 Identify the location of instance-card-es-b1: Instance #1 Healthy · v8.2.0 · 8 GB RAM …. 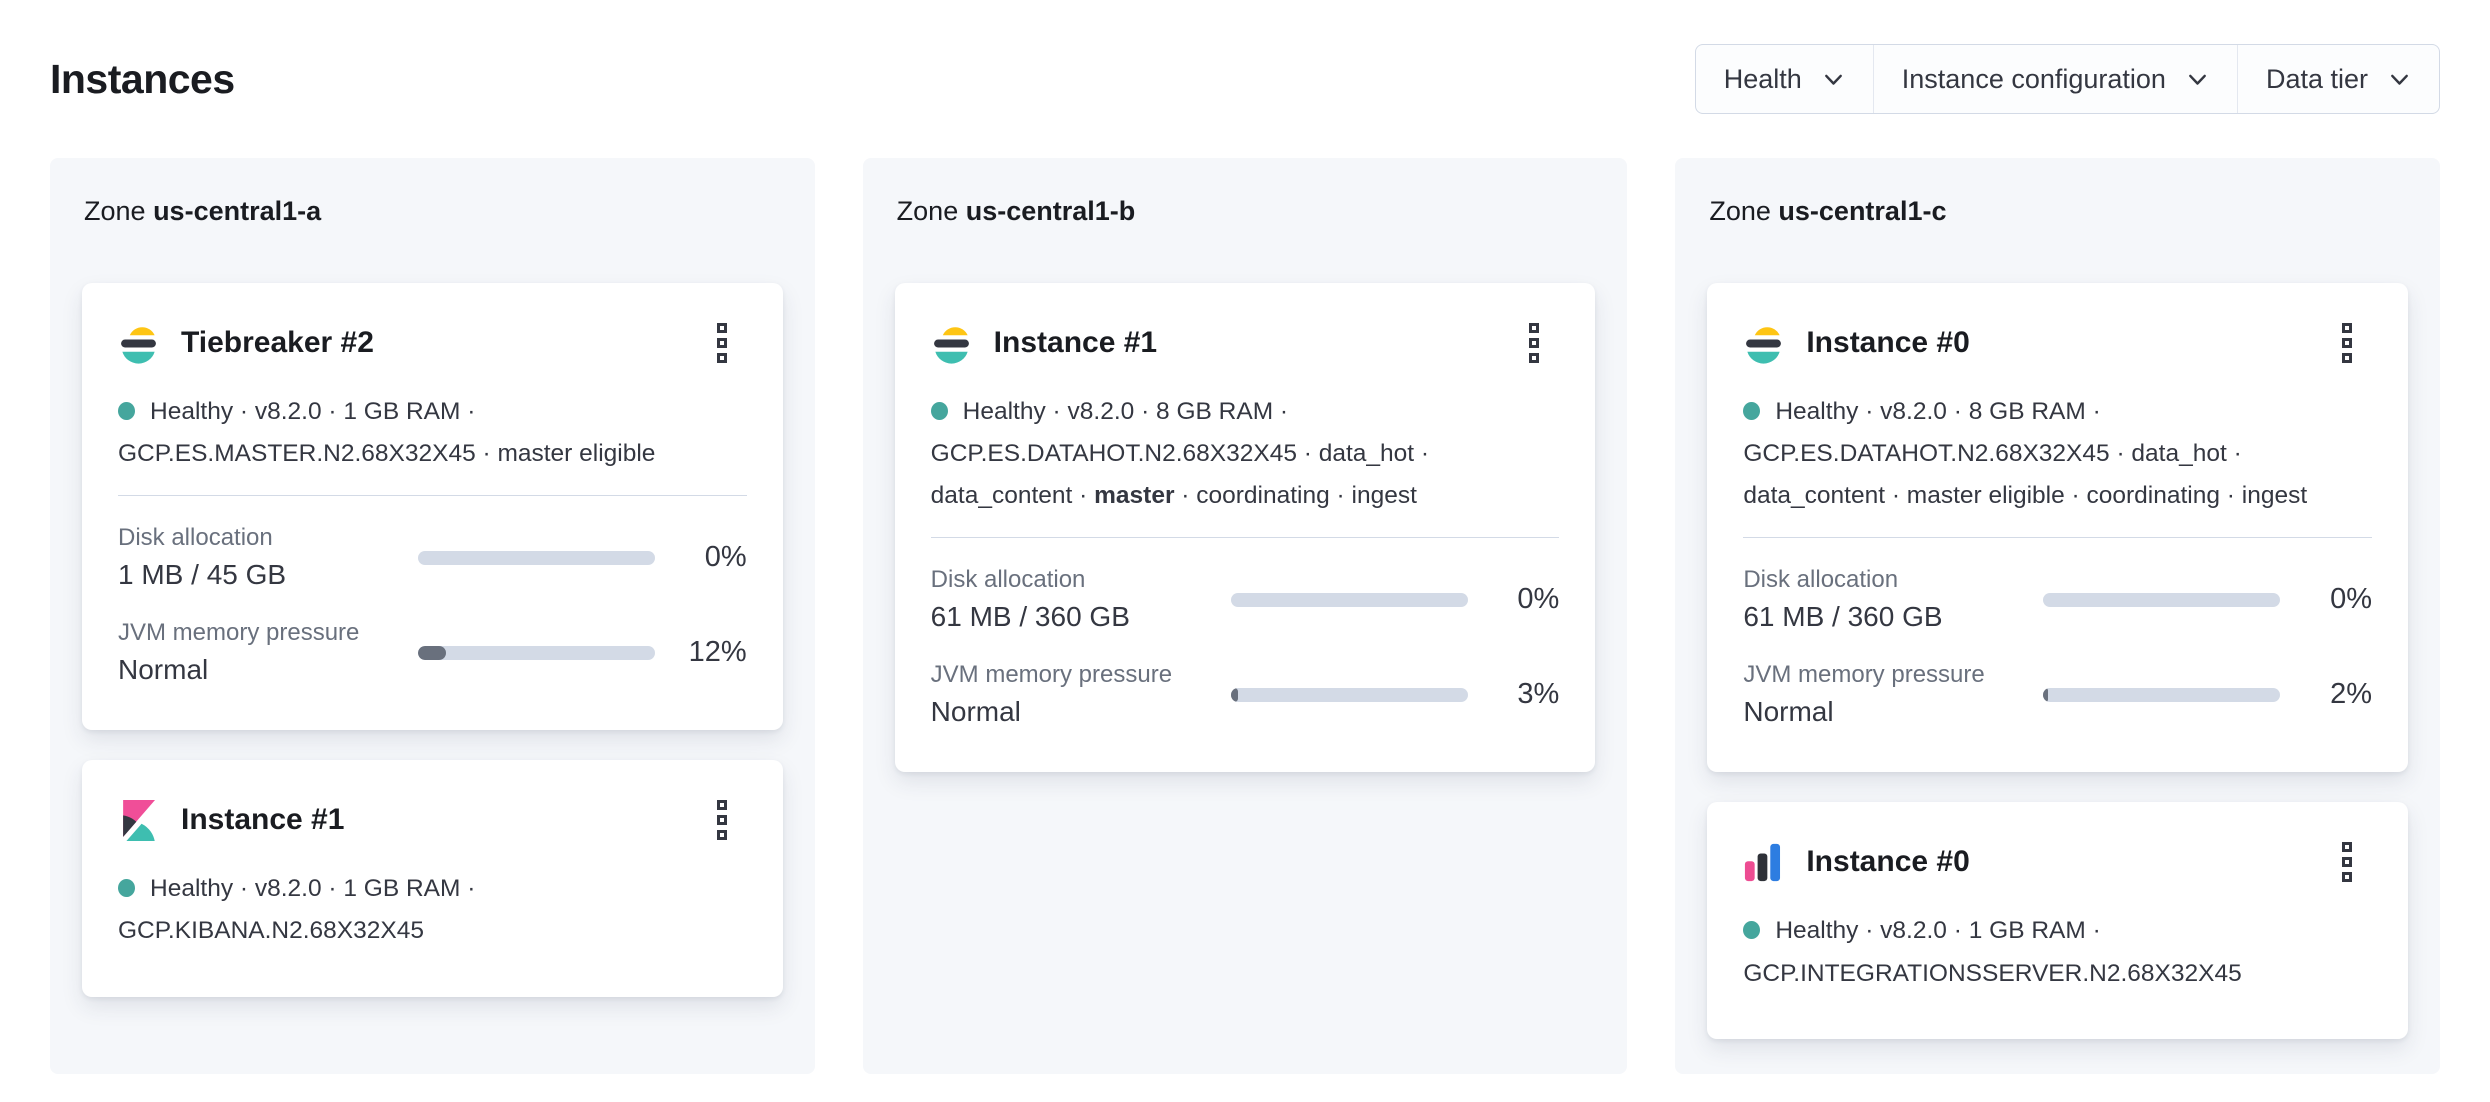
(1245, 528).